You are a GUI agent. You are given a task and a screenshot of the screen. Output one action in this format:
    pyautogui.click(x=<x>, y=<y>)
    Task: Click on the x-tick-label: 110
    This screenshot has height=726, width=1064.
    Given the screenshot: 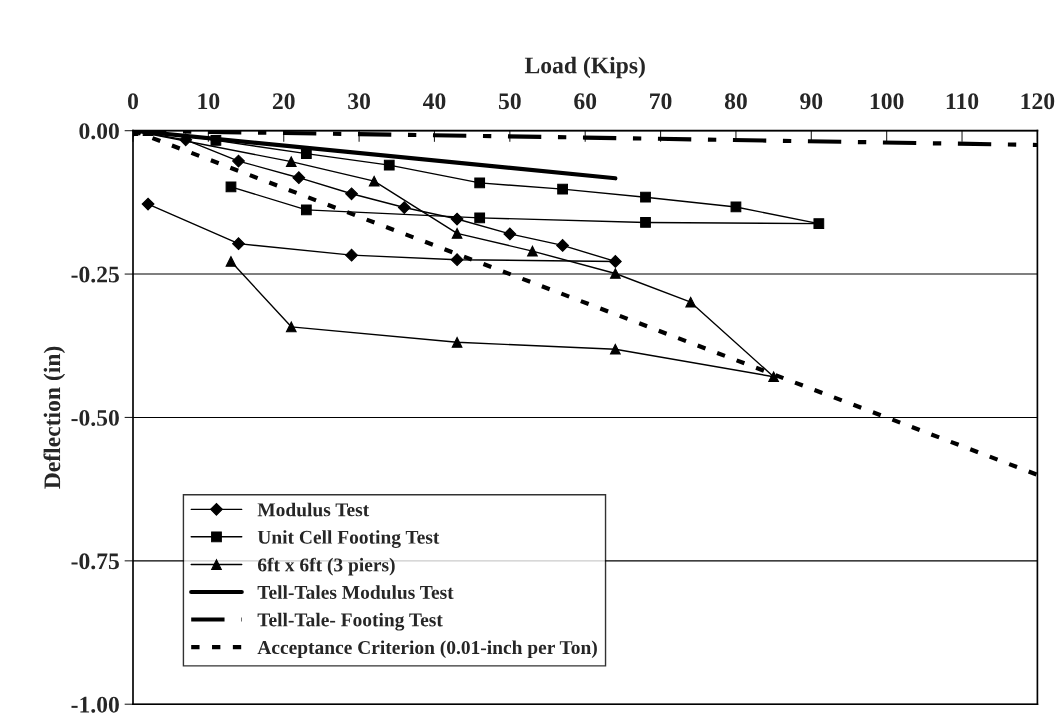 What is the action you would take?
    pyautogui.click(x=962, y=101)
    